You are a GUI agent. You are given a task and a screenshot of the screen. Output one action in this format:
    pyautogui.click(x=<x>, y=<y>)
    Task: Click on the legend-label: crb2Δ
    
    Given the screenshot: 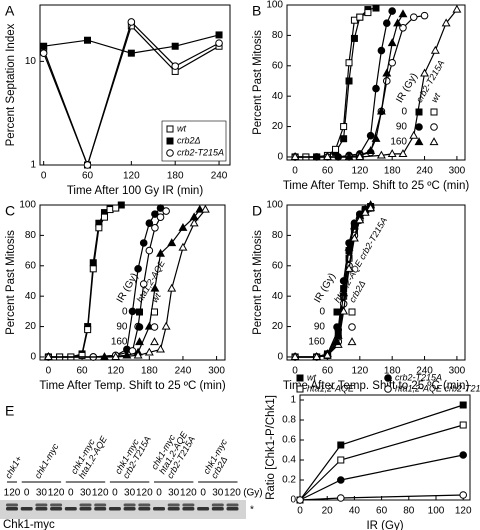 What is the action you would take?
    pyautogui.click(x=189, y=140)
    